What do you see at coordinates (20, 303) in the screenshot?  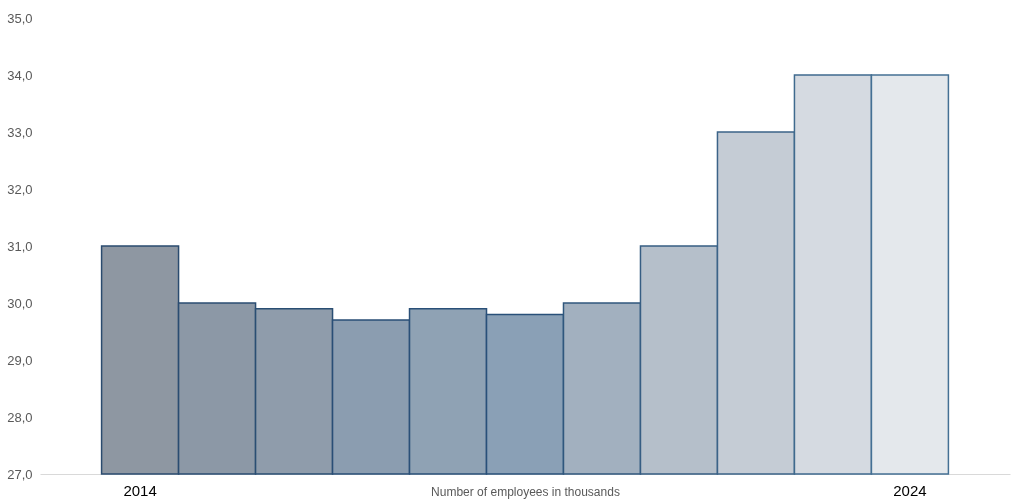 I see `y-tick-label: 30,0` at bounding box center [20, 303].